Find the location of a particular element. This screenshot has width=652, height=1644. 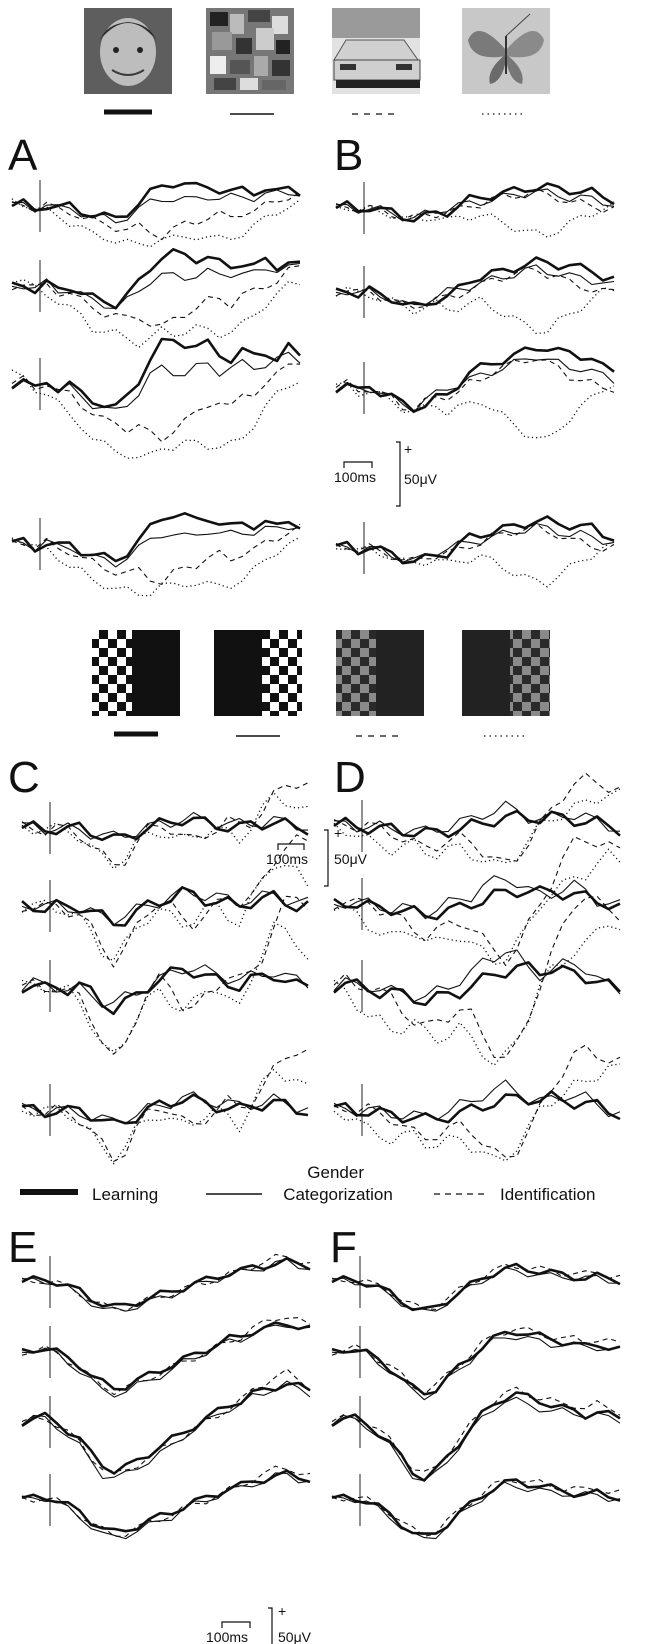

scrambled-pattern is located at coordinates (250, 51).